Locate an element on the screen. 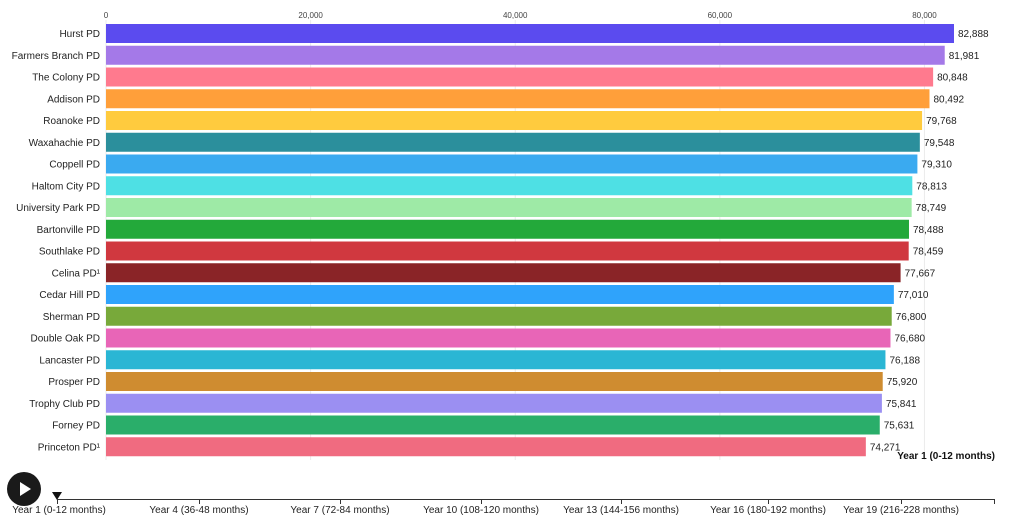  play-button is located at coordinates (24, 489).